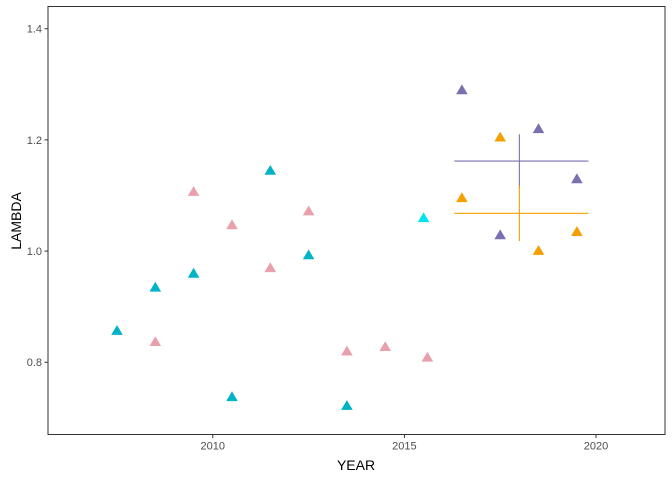 The width and height of the screenshot is (672, 480). Describe the element at coordinates (34, 30) in the screenshot. I see `y-tick-label: 1.4` at that location.